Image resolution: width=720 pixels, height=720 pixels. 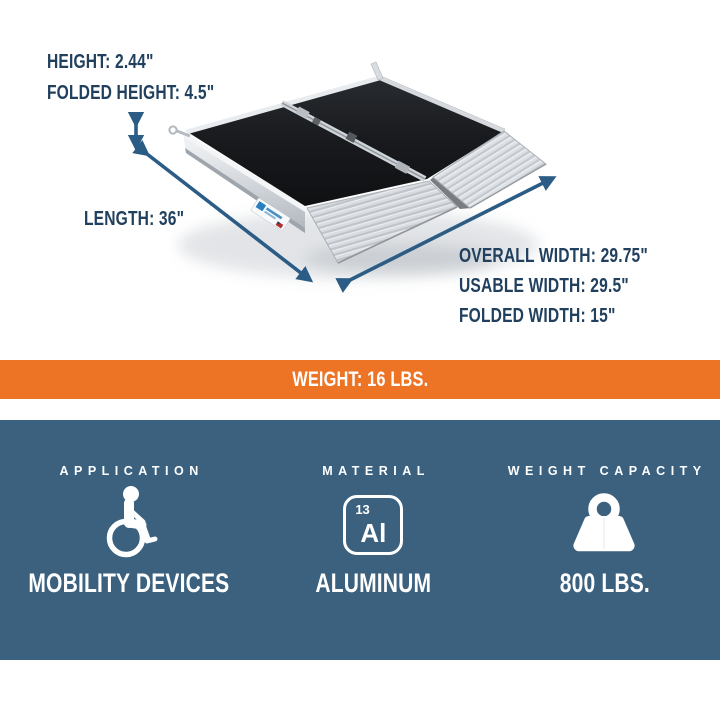 What do you see at coordinates (353, 141) in the screenshot?
I see `ramp-hinge` at bounding box center [353, 141].